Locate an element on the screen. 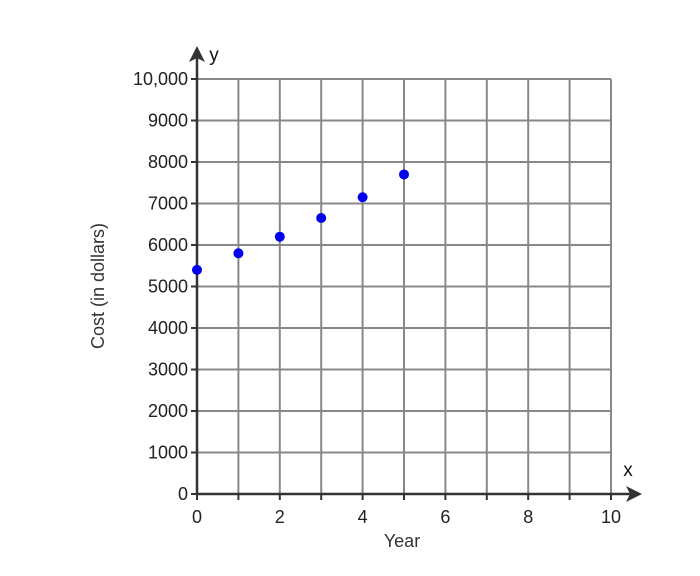 This screenshot has height=576, width=700. x-tick-label: 10 is located at coordinates (611, 517).